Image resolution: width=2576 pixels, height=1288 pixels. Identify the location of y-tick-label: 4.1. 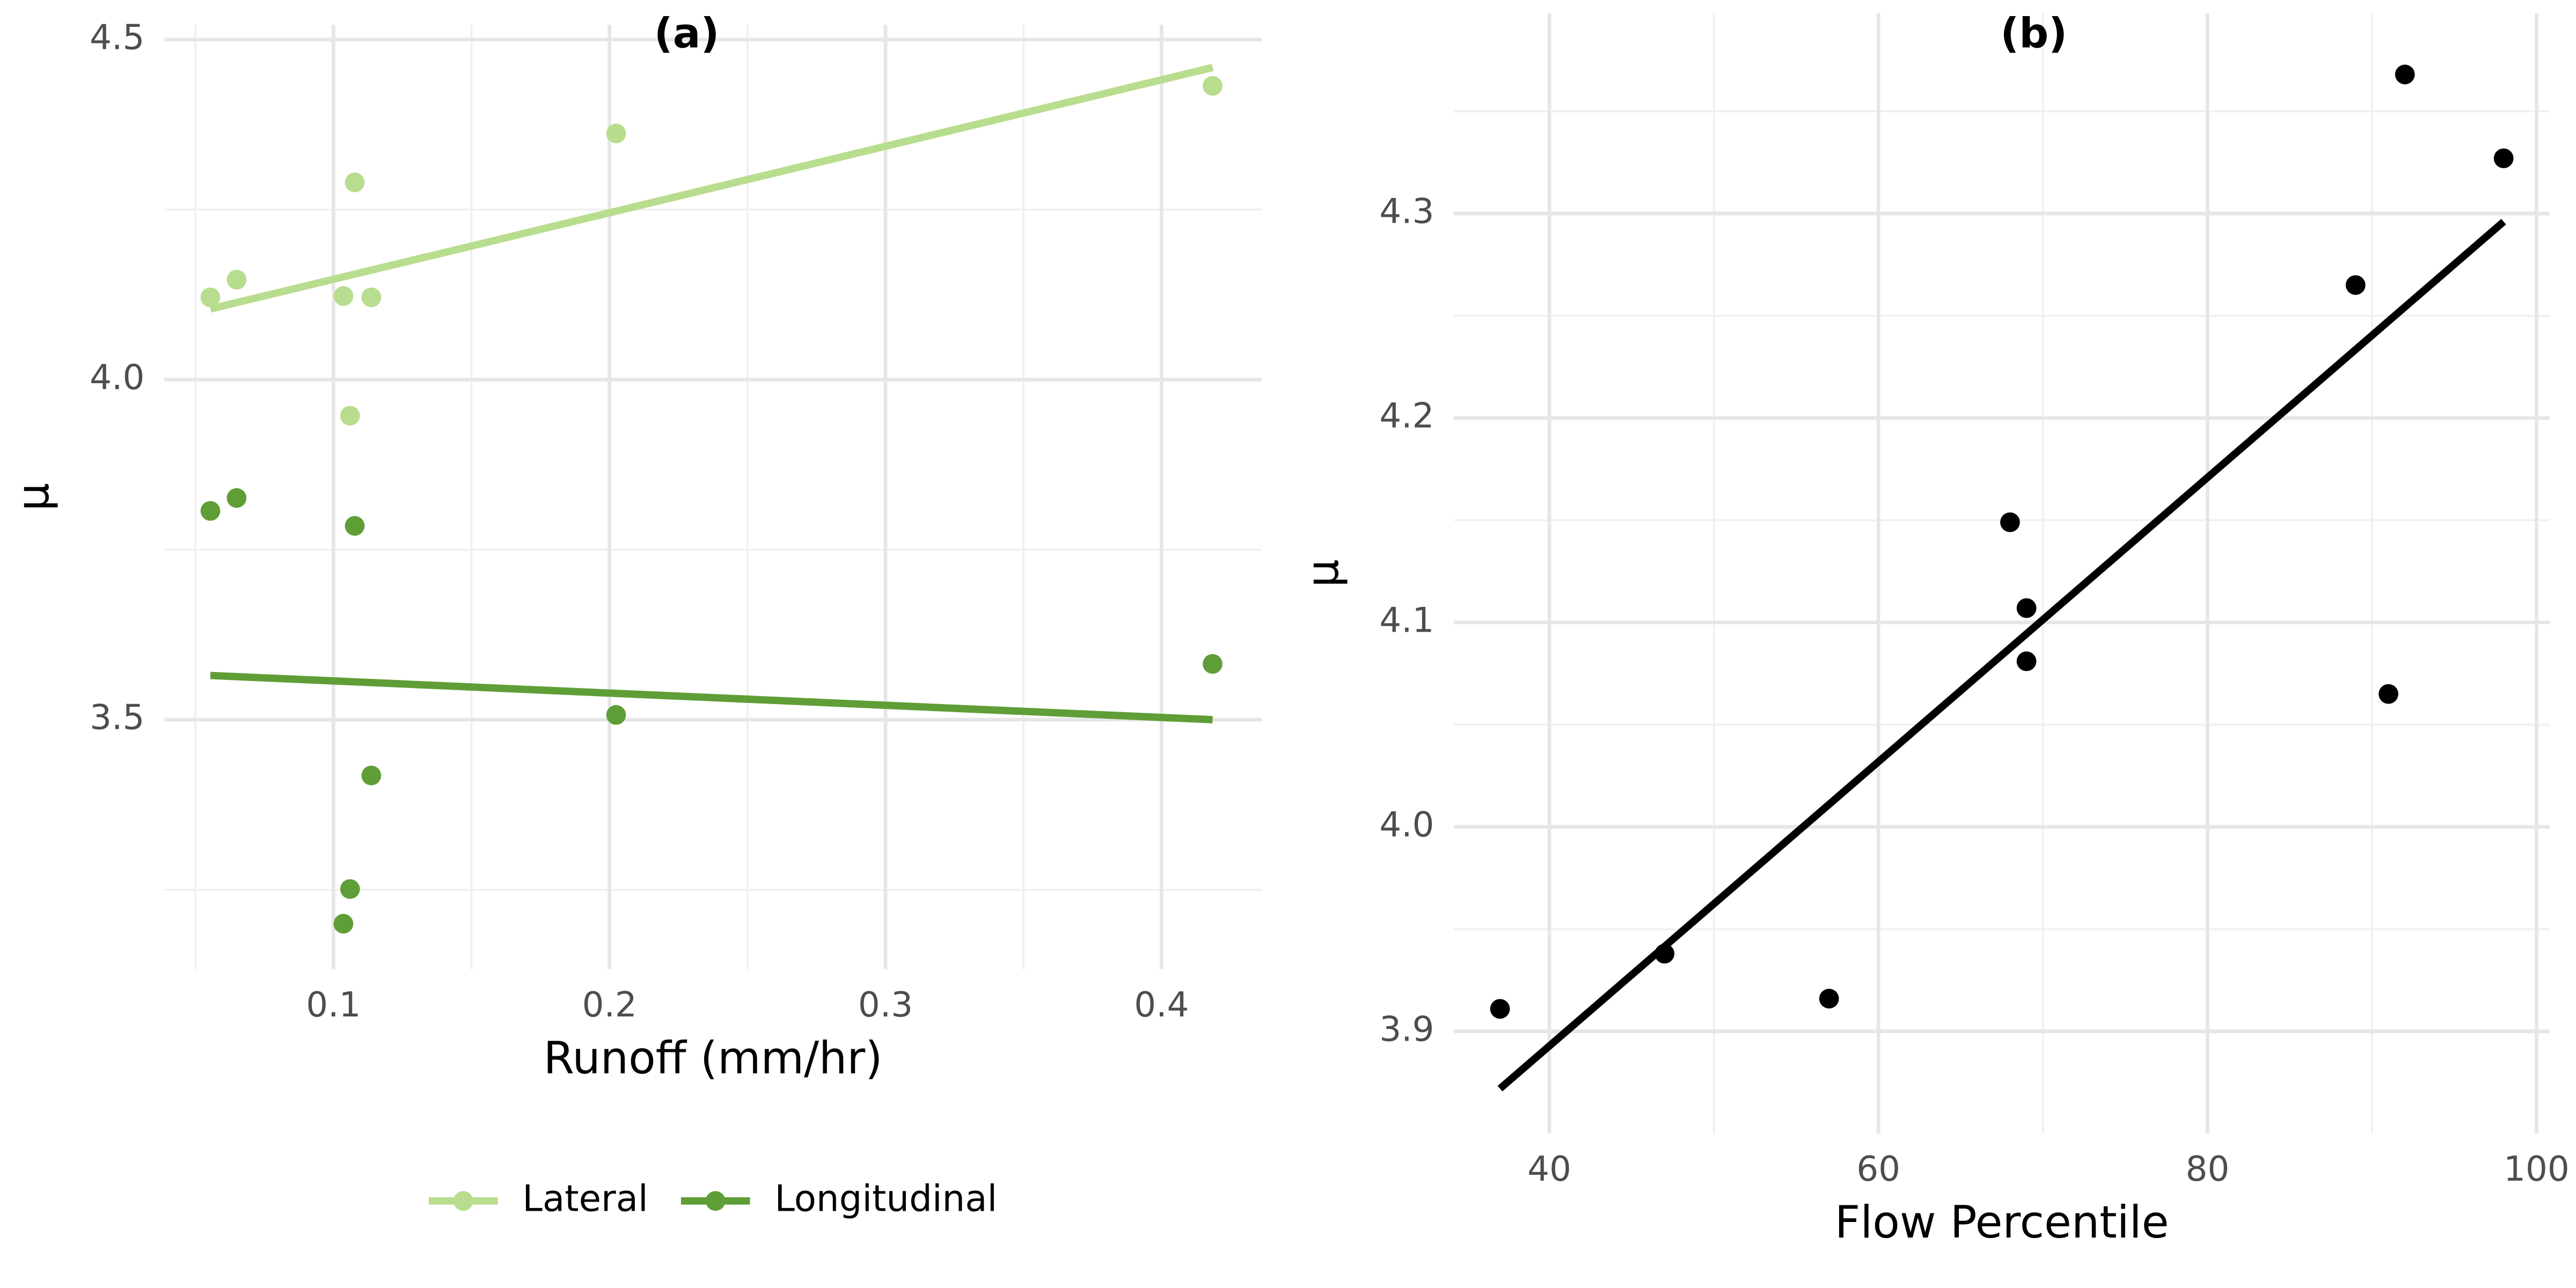
(1406, 620).